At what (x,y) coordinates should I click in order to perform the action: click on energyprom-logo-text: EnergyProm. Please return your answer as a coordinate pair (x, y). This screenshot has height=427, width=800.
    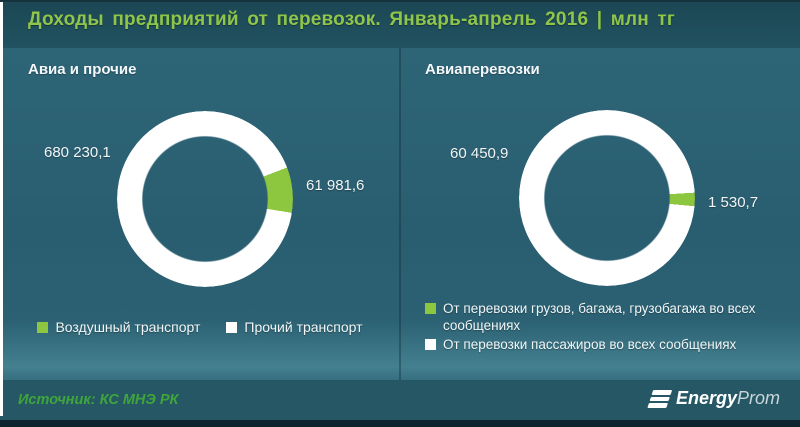
    Looking at the image, I should click on (728, 398).